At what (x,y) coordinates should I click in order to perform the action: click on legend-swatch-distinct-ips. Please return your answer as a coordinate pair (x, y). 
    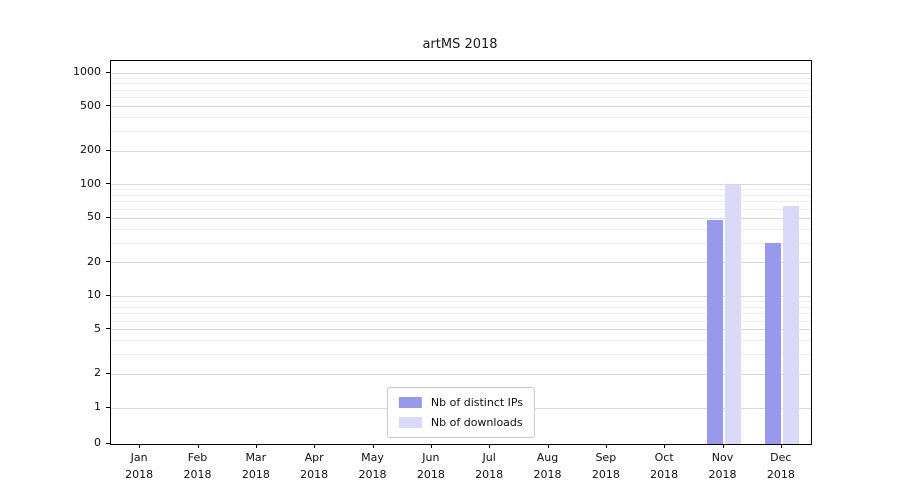
    Looking at the image, I should click on (410, 402).